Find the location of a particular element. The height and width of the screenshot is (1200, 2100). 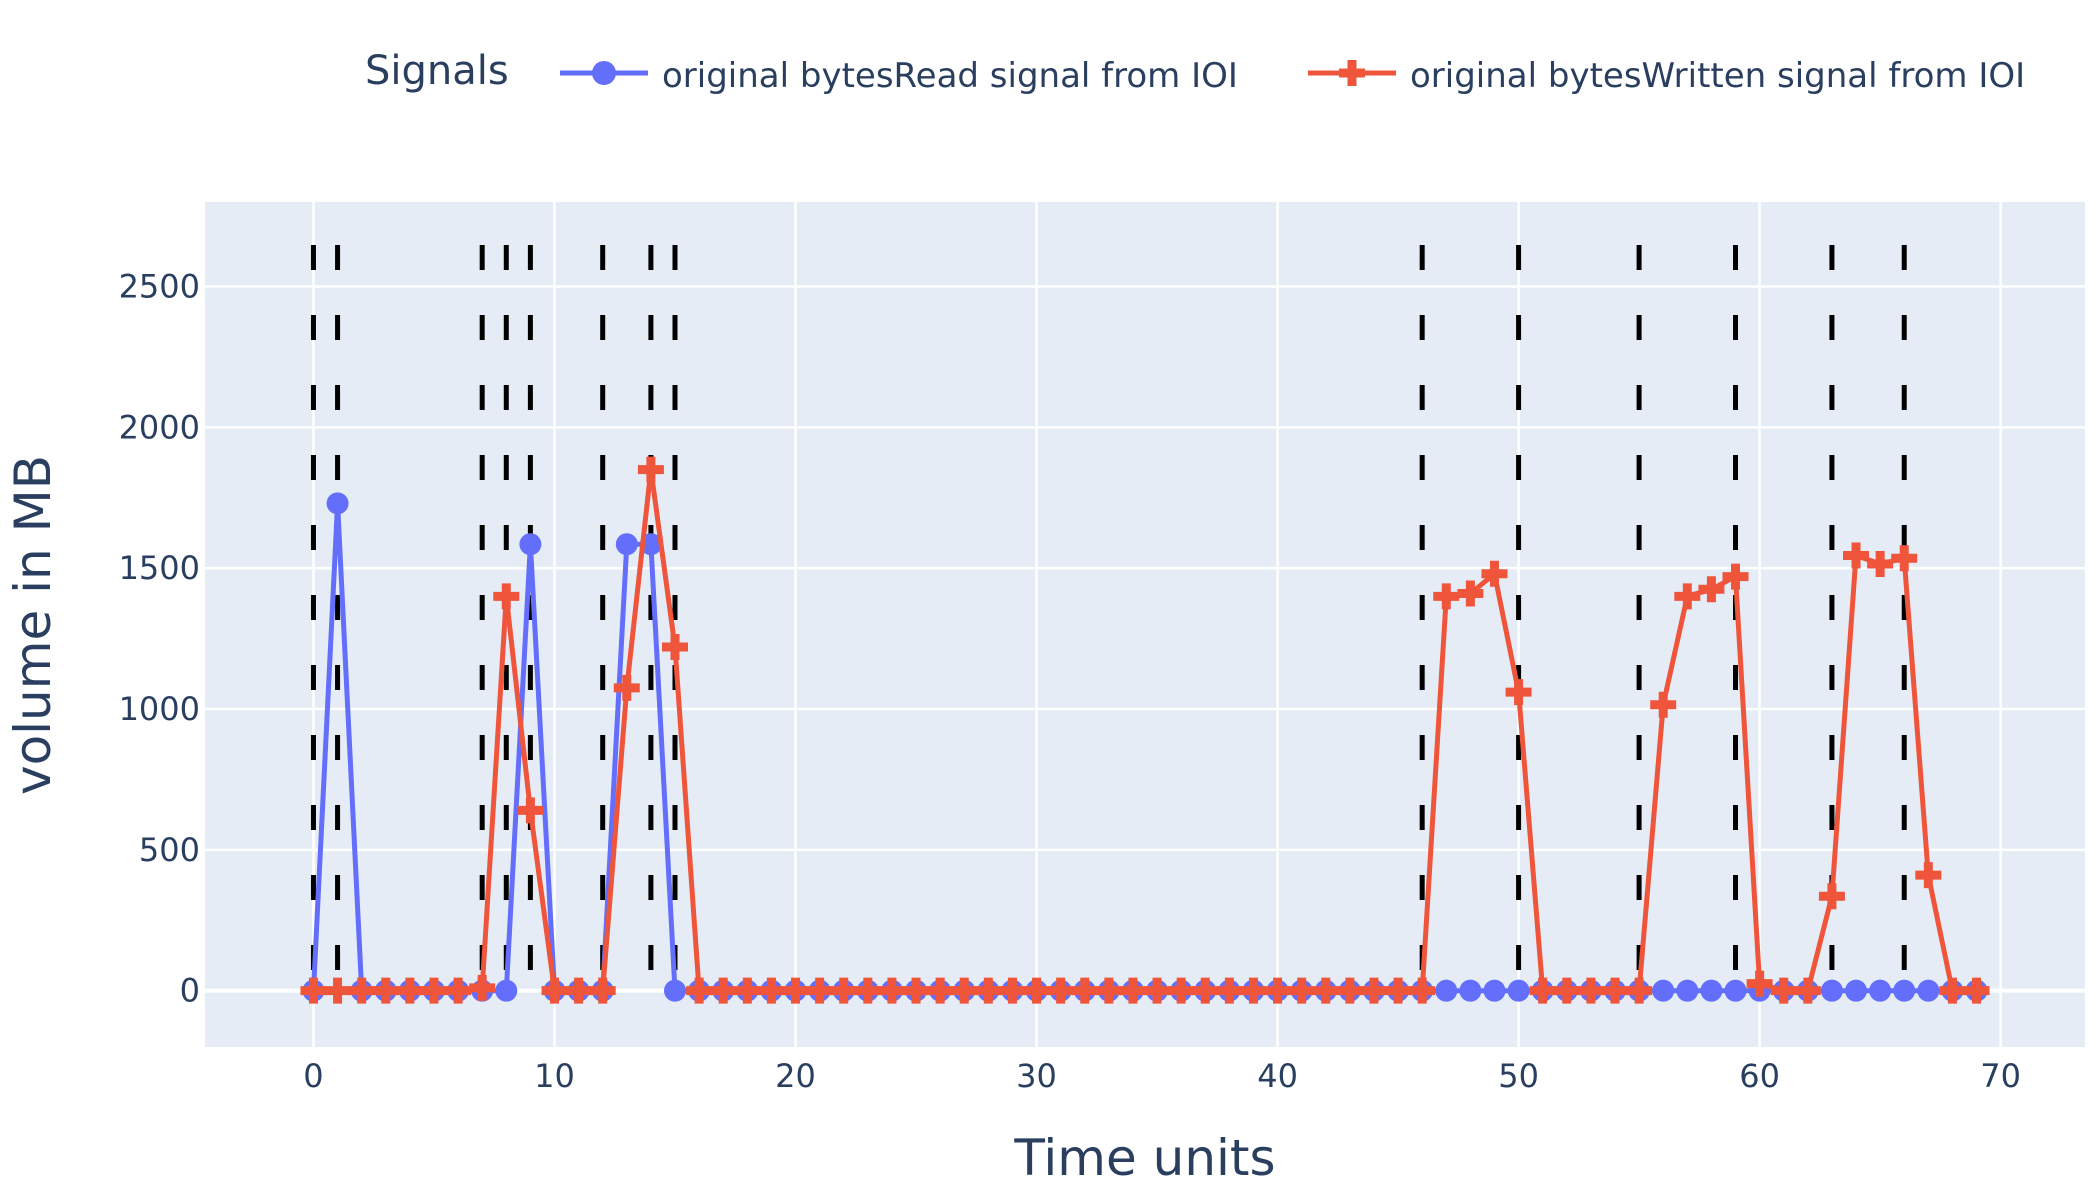

y-tick-label: 1500 is located at coordinates (159, 568).